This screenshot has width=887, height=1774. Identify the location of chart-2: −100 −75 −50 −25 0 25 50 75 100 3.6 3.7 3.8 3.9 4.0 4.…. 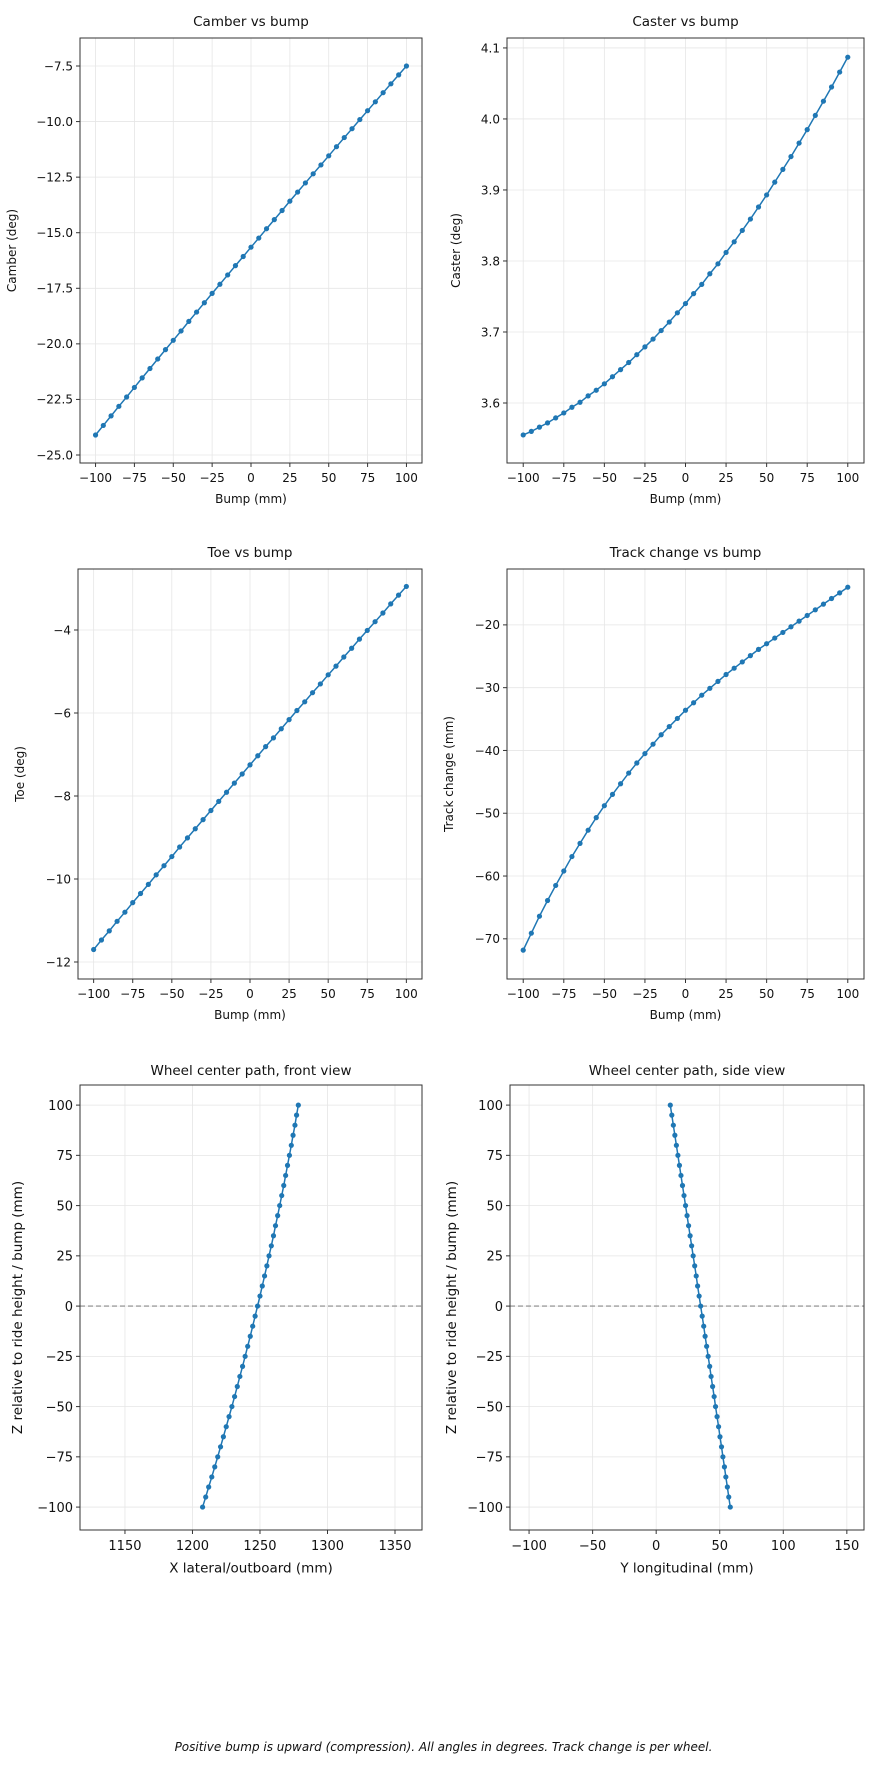
(657, 260).